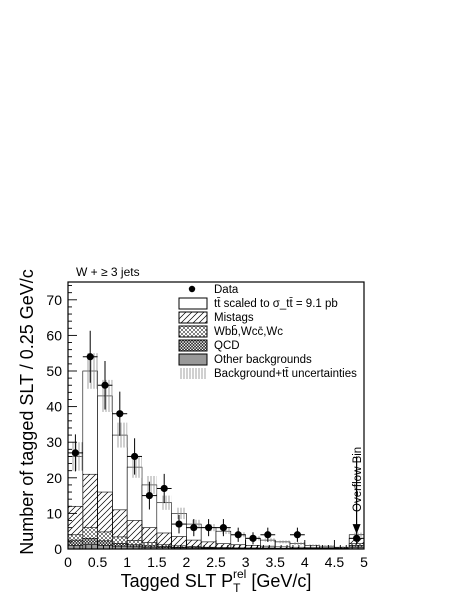 The width and height of the screenshot is (467, 605). I want to click on y-tick-label: 0, so click(58, 549).